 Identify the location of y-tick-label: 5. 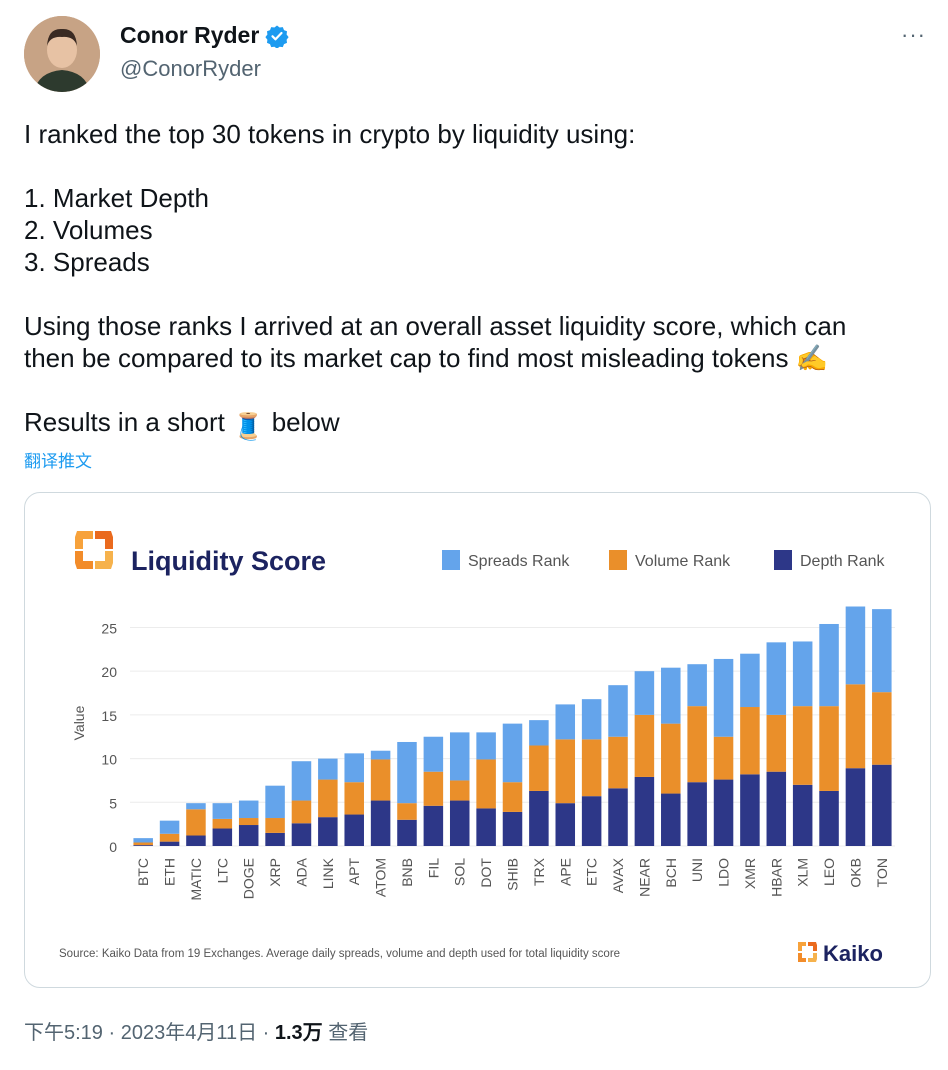
(113, 803).